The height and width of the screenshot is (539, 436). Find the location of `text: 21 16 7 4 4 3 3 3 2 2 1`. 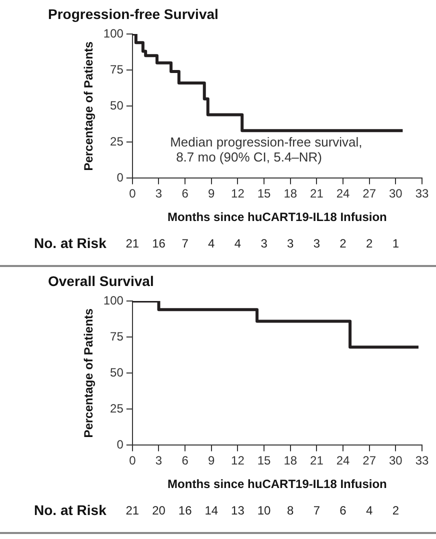

text: 21 16 7 4 4 3 3 3 2 2 1 is located at coordinates (263, 243).